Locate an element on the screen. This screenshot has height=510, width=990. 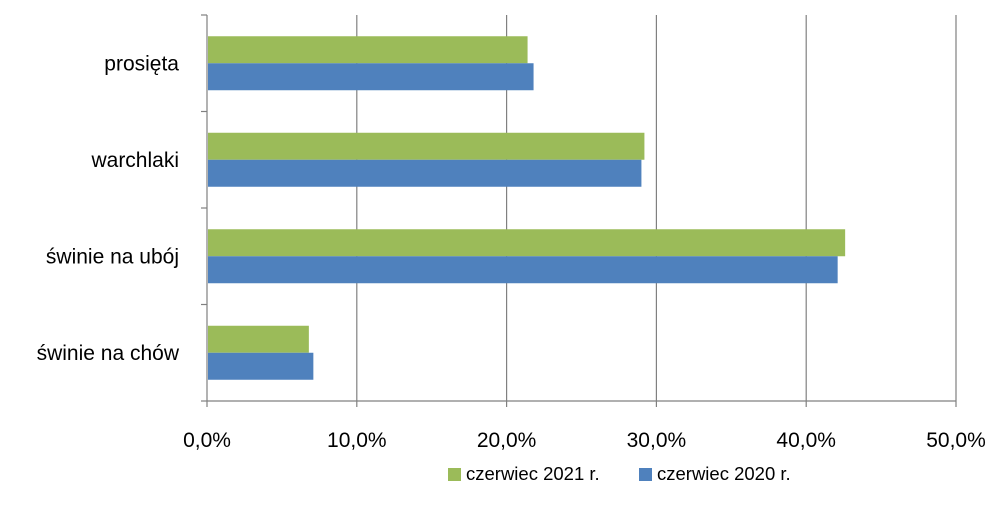
x-tick-label: 20,0% is located at coordinates (507, 440).